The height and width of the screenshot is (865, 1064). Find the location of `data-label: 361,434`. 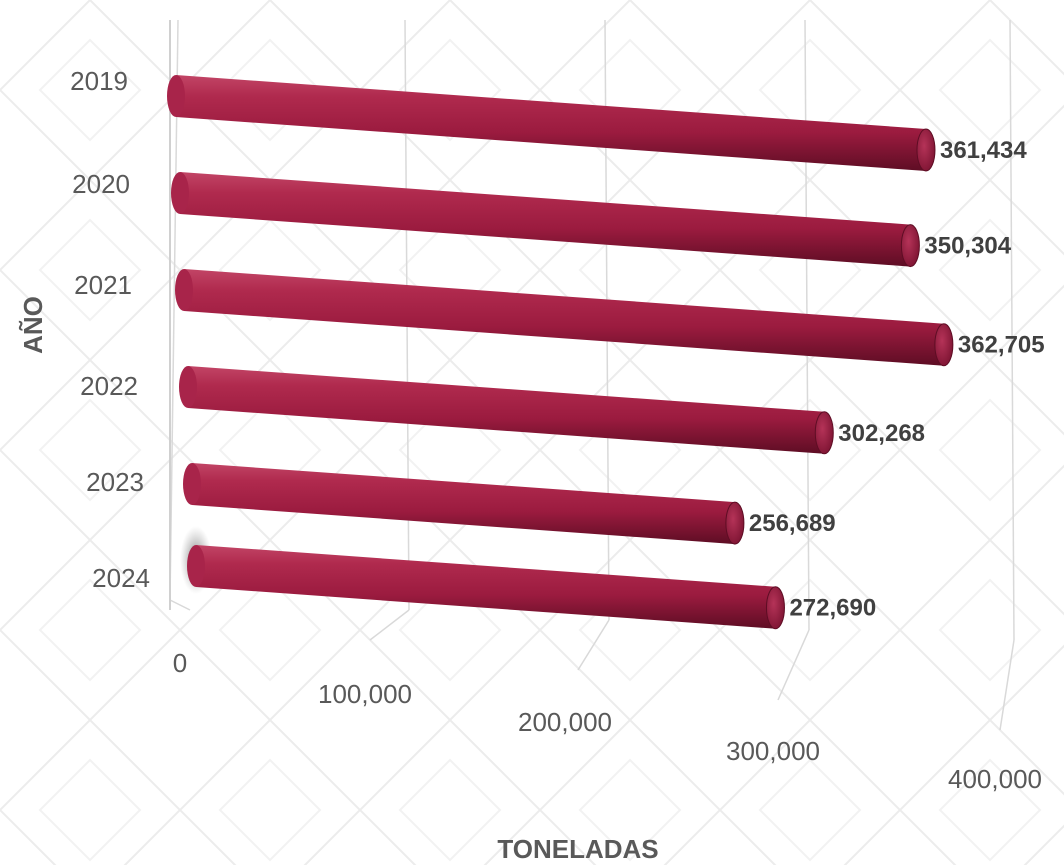

data-label: 361,434 is located at coordinates (983, 150).